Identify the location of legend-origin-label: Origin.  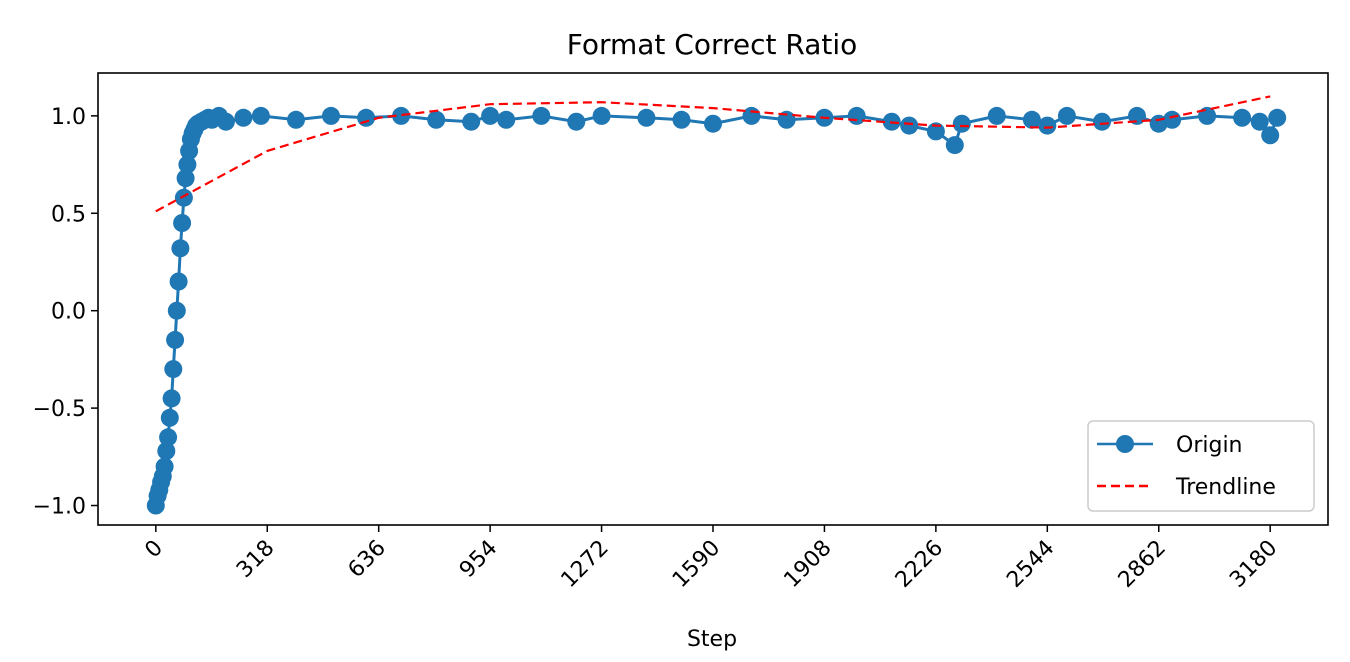
(1209, 445).